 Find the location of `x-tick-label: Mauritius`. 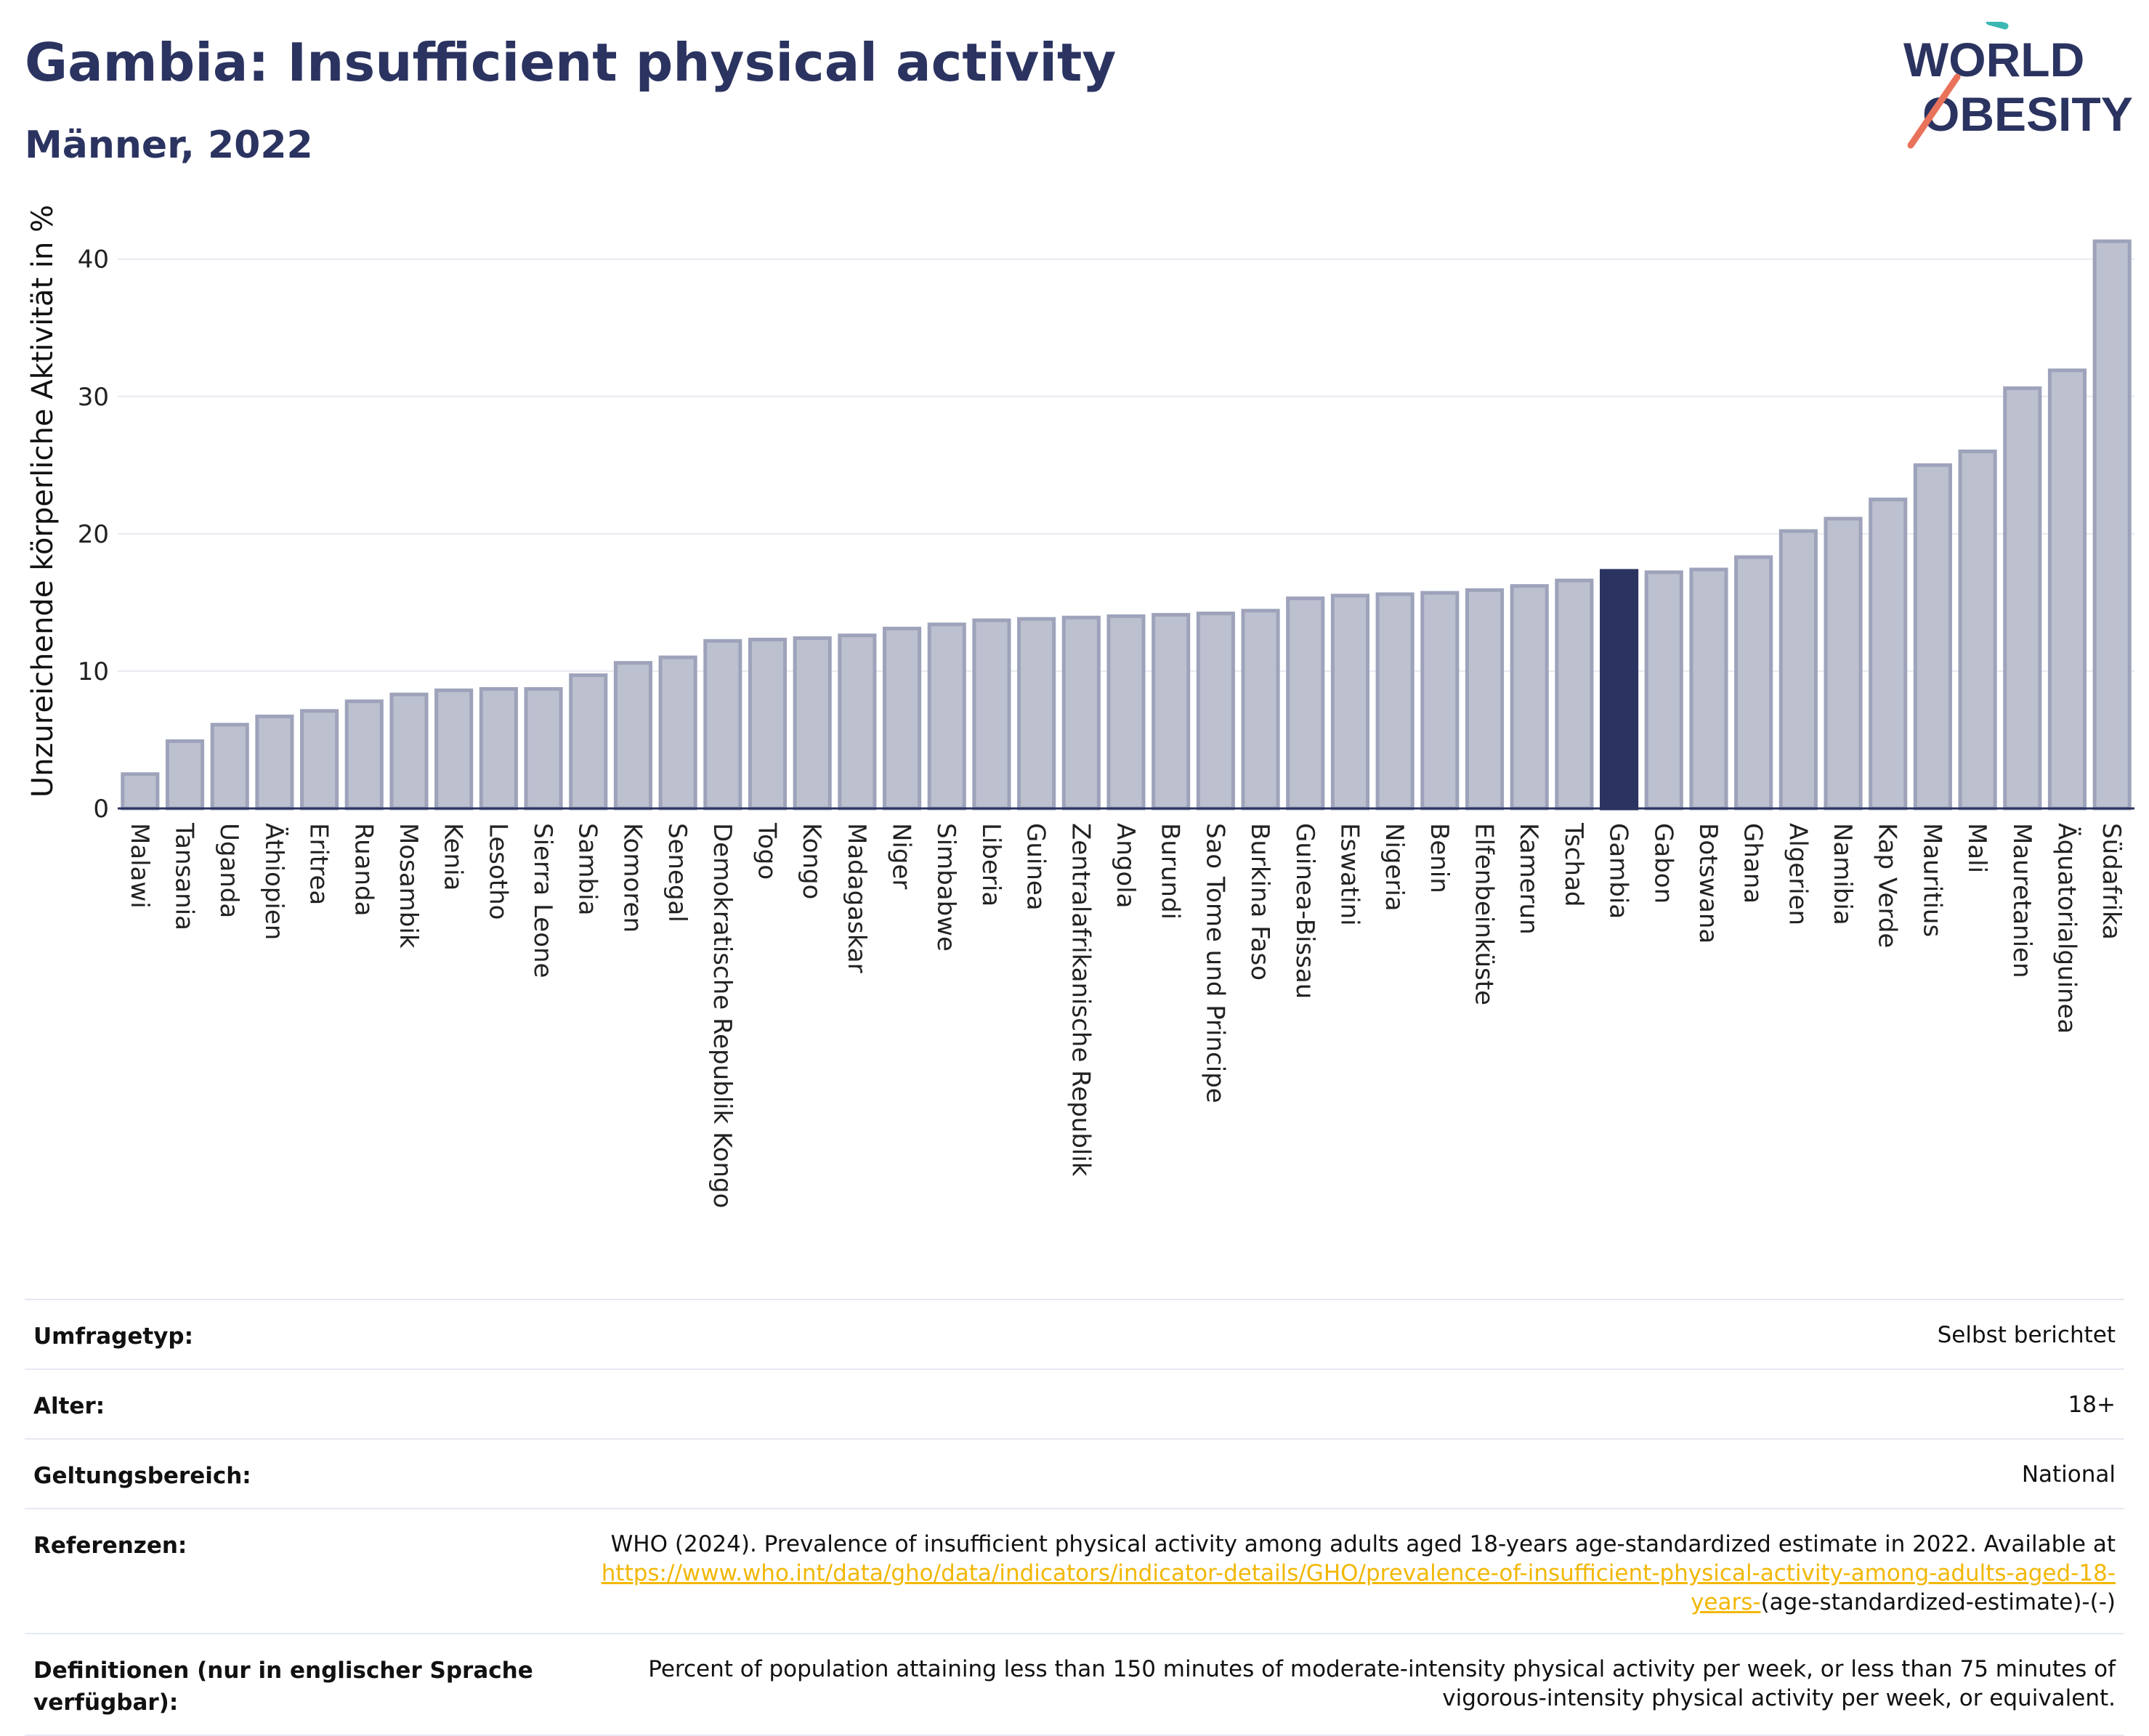

x-tick-label: Mauritius is located at coordinates (1931, 880).